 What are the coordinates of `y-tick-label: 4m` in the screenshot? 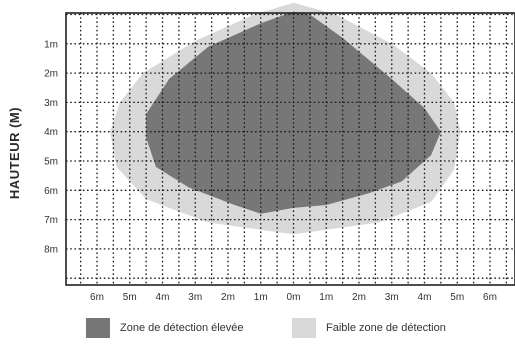 It's located at (51, 132).